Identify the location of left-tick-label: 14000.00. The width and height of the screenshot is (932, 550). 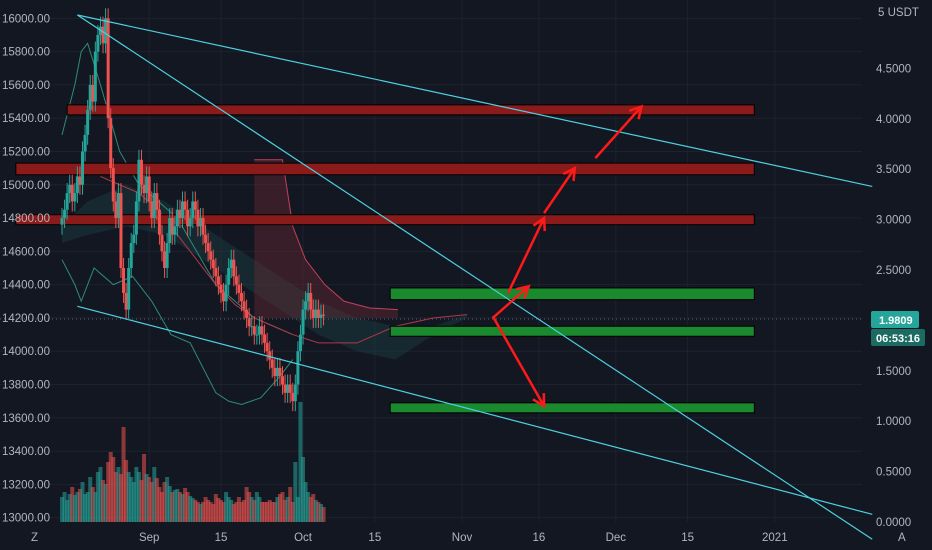
(26, 352).